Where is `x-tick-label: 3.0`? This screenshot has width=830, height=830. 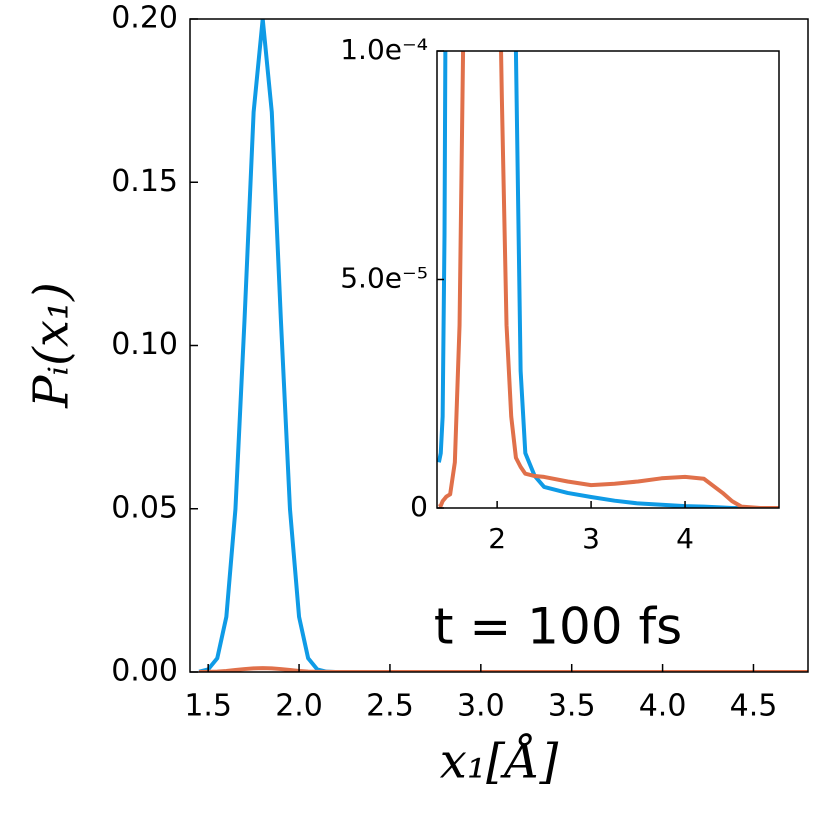
x-tick-label: 3.0 is located at coordinates (481, 706).